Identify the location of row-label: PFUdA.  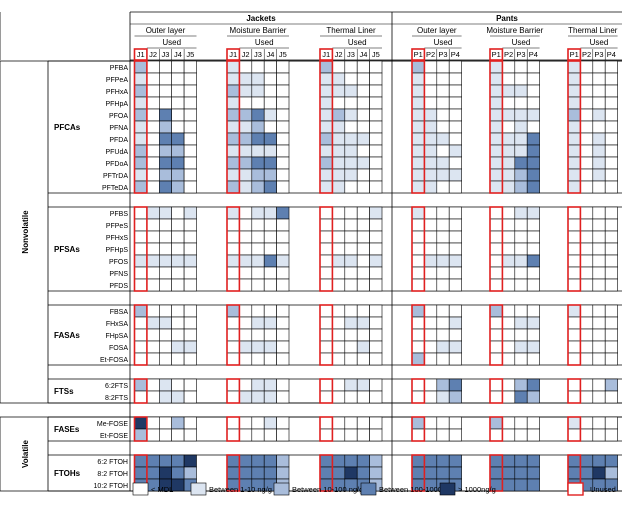
(116, 152).